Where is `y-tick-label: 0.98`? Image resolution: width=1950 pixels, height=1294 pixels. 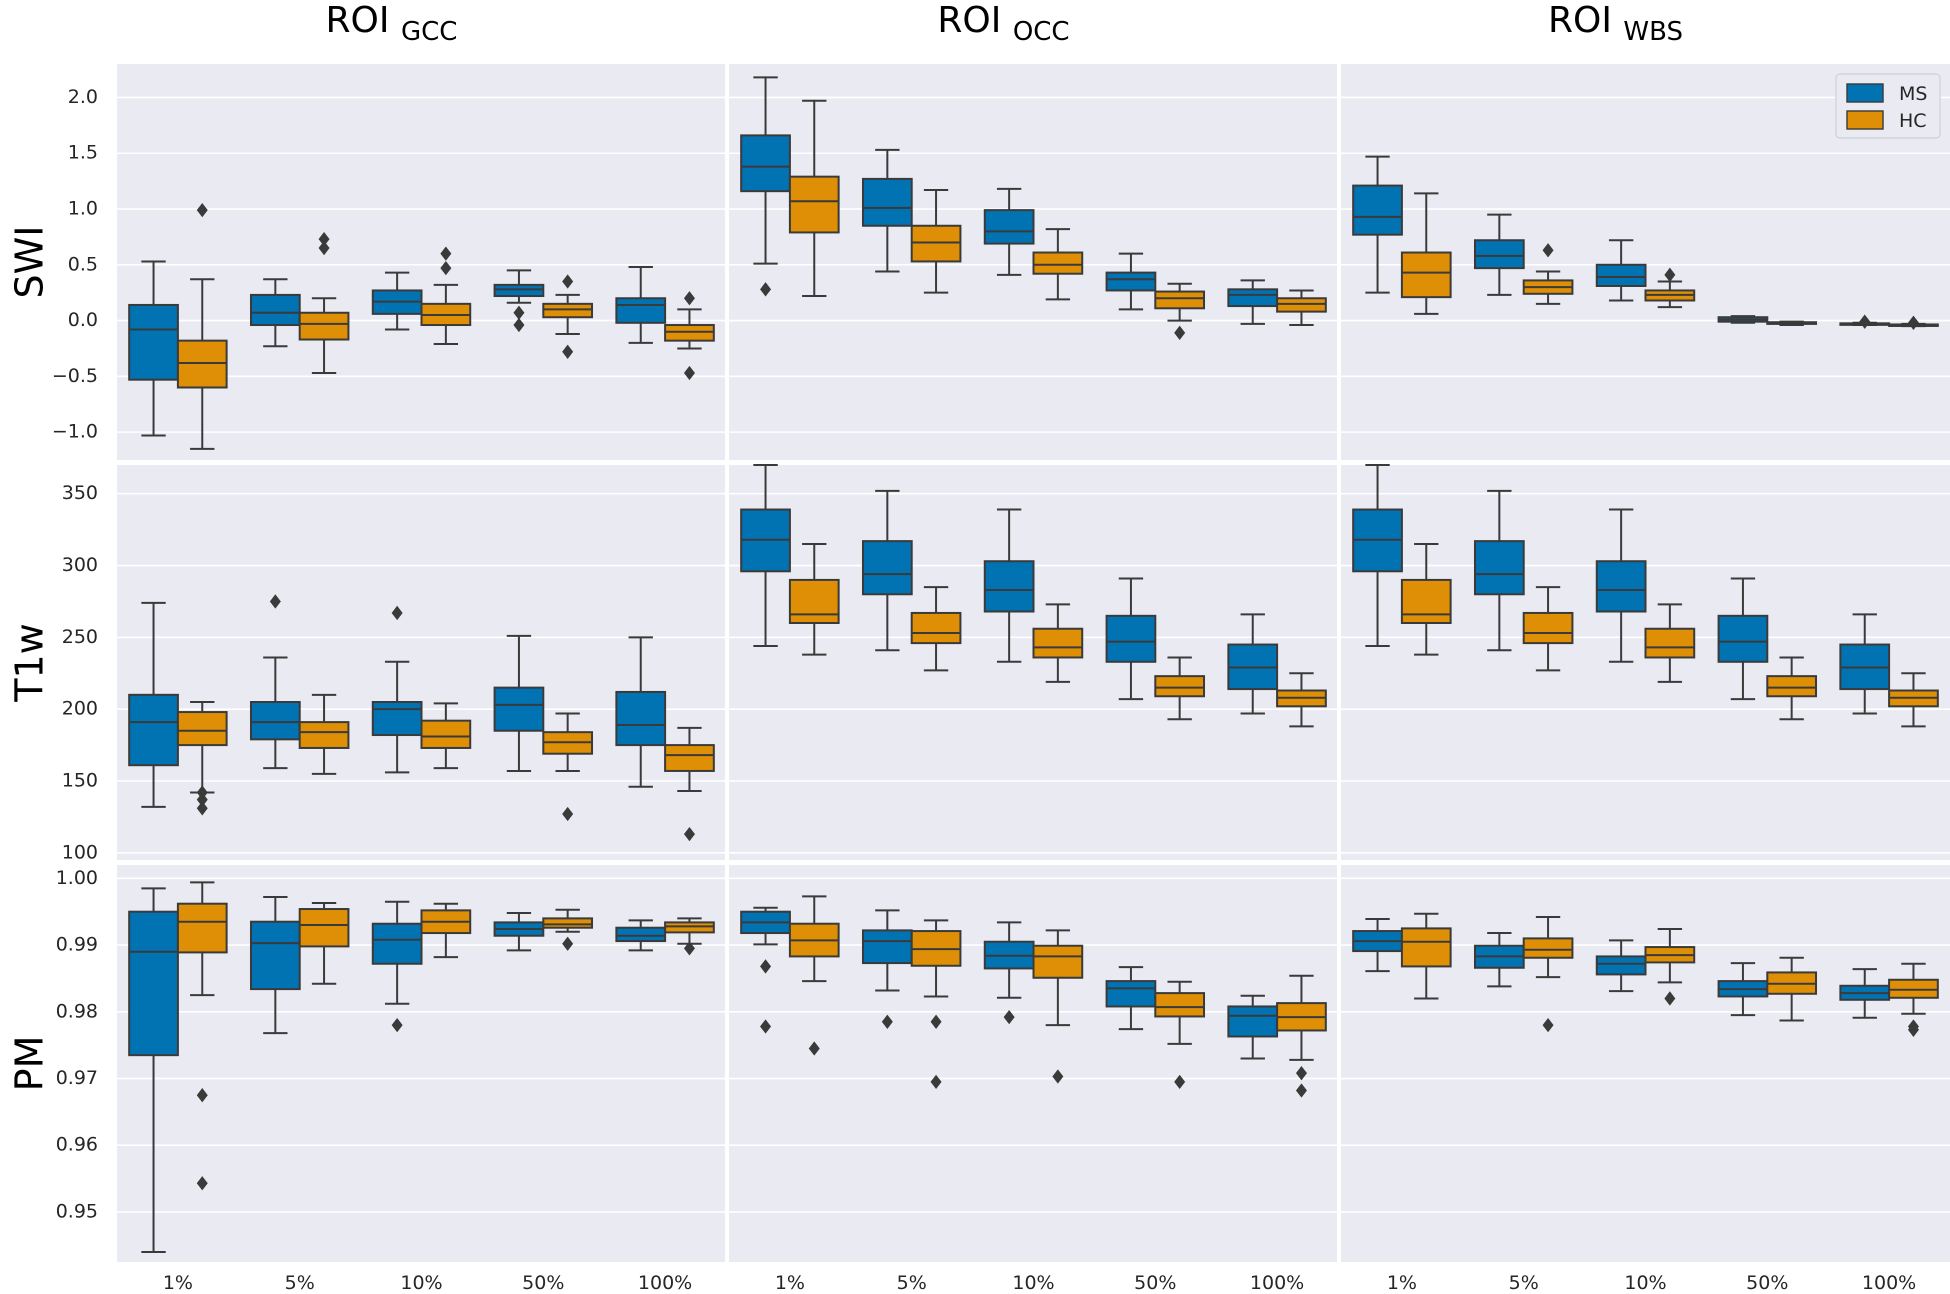 y-tick-label: 0.98 is located at coordinates (77, 1011).